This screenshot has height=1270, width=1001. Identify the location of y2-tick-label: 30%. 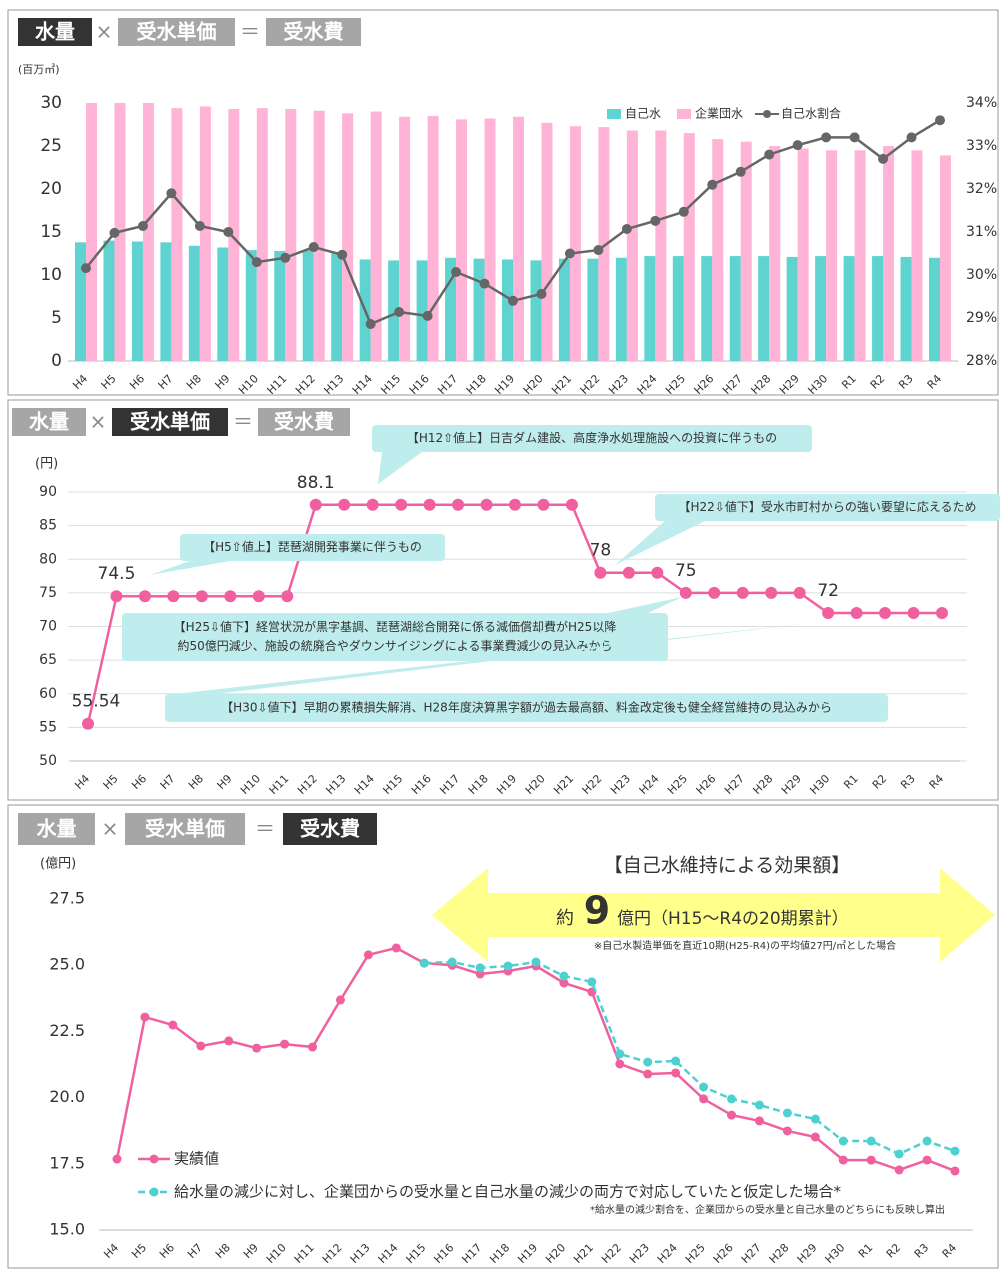
(981, 275).